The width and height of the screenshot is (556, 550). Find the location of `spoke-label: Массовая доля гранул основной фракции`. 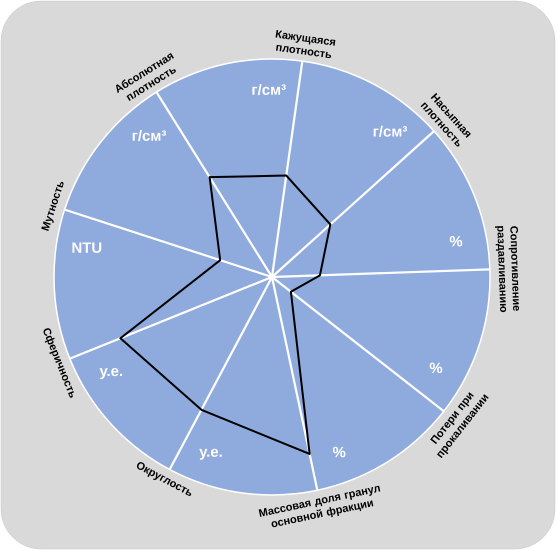

spoke-label: Массовая доля гранул основной фракции is located at coordinates (319, 507).